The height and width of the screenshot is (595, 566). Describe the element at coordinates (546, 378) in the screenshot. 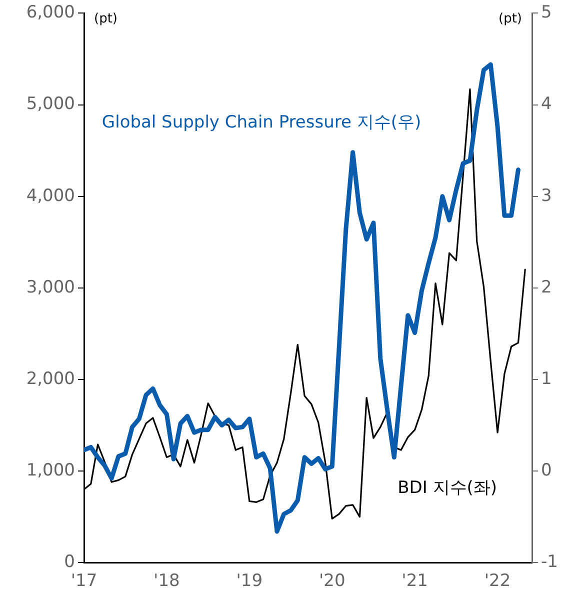

I see `y2-tick-label: 1` at that location.